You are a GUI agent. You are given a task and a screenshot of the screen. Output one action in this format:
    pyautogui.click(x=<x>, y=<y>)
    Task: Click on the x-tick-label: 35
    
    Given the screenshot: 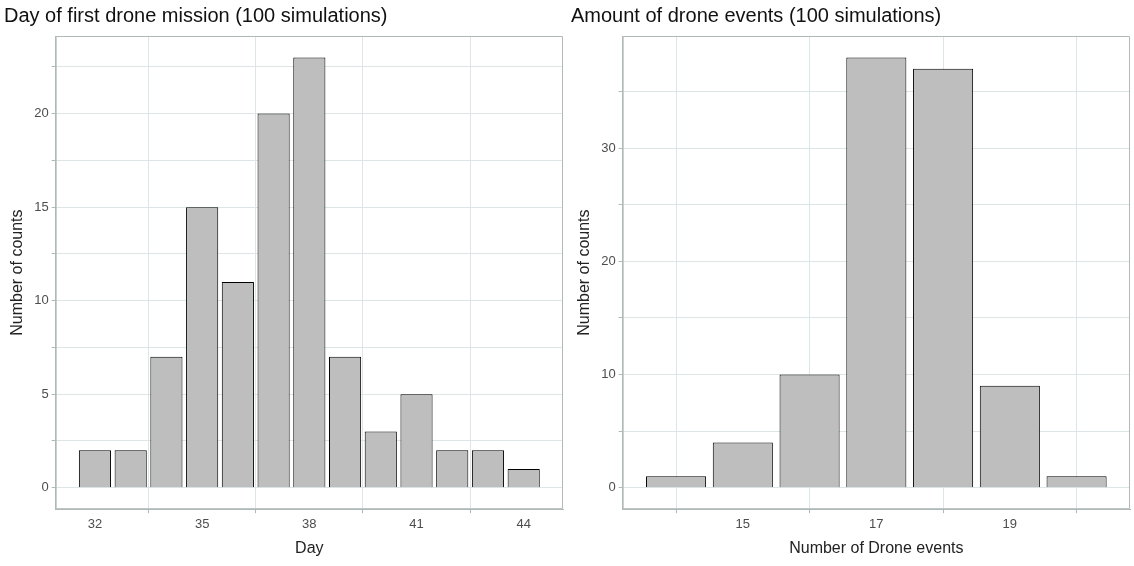 What is the action you would take?
    pyautogui.click(x=202, y=523)
    